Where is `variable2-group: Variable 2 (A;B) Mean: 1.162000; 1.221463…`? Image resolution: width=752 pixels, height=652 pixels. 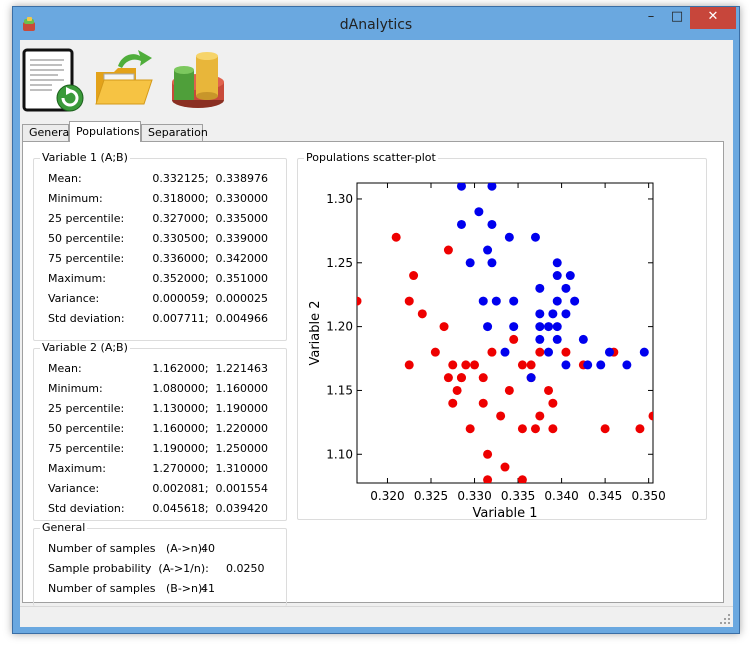
variable2-group: Variable 2 (A;B) Mean: 1.162000; 1.221463… is located at coordinates (160, 431).